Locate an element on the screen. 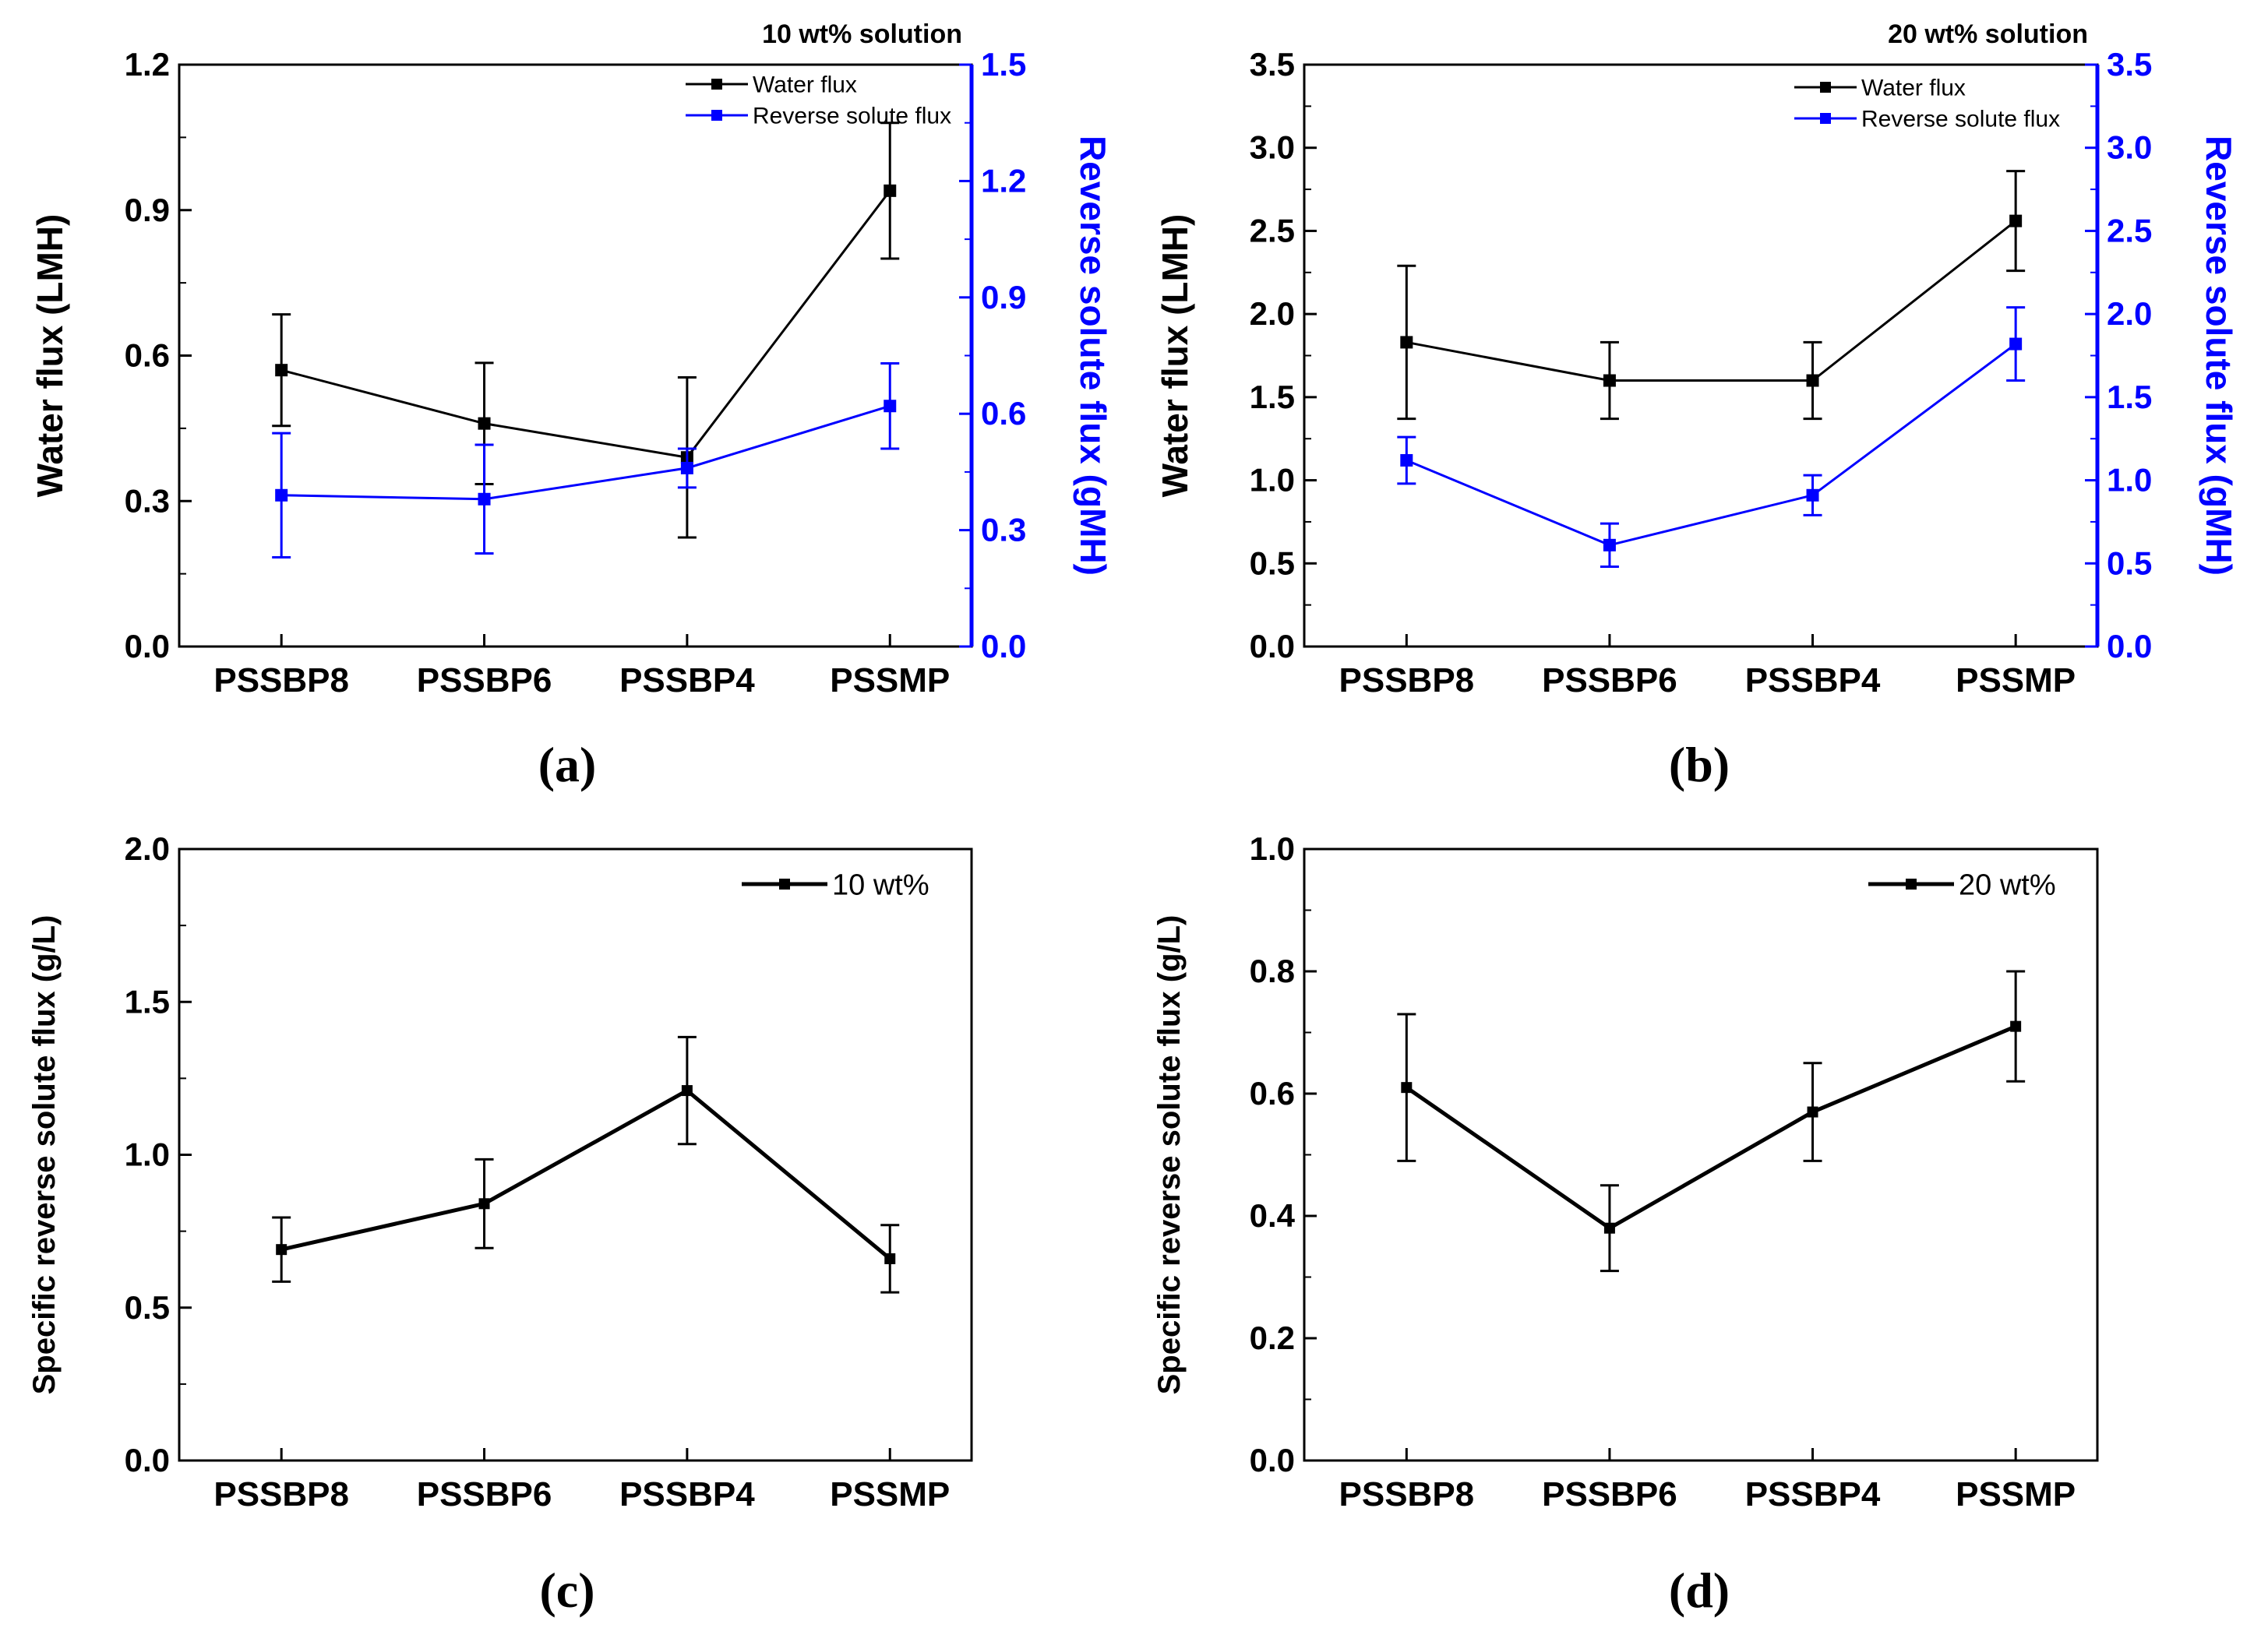 This screenshot has width=2268, height=1642. y-tick-label: 0.4 is located at coordinates (1273, 1215).